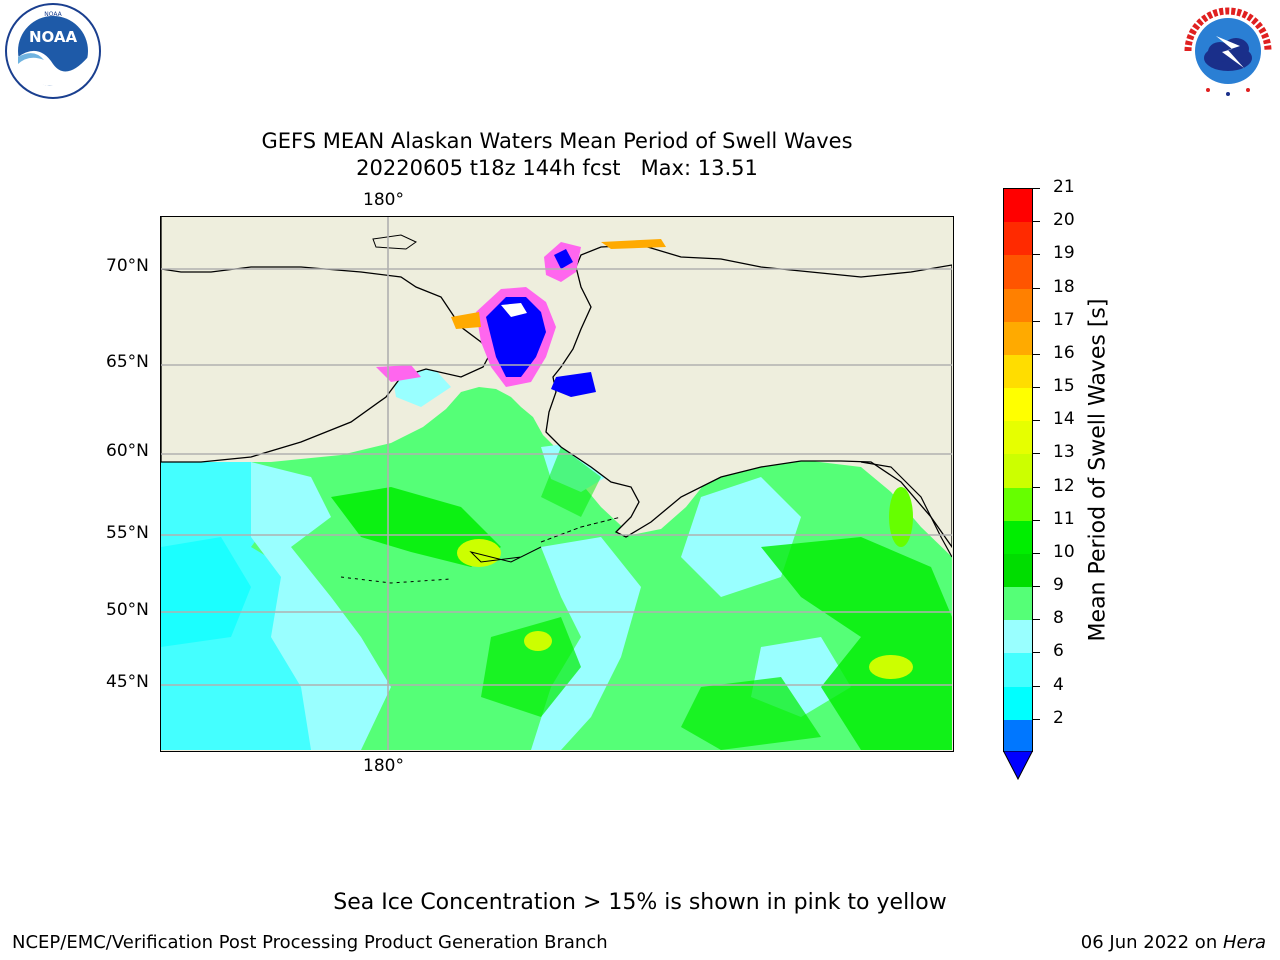  Describe the element at coordinates (1064, 352) in the screenshot. I see `colorbar-tick-label: 16` at that location.